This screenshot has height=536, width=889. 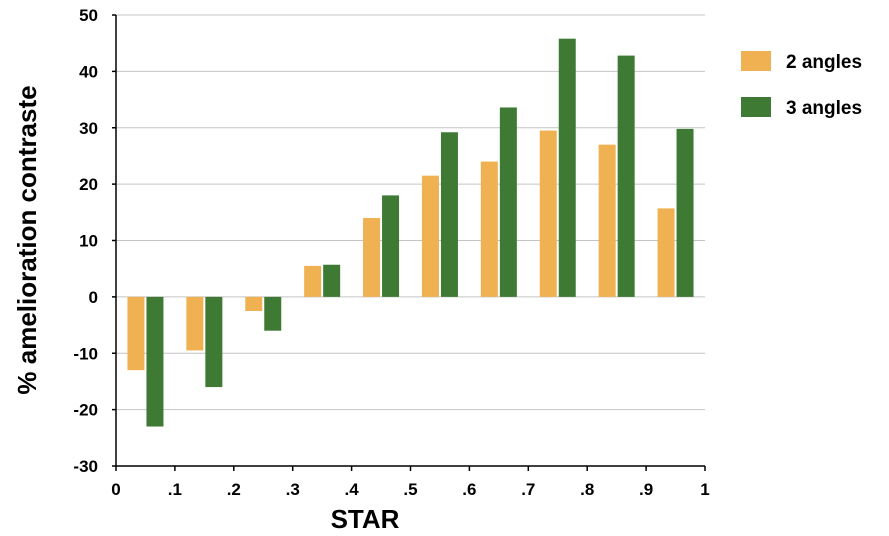 What do you see at coordinates (587, 489) in the screenshot?
I see `x-tick-label: .8` at bounding box center [587, 489].